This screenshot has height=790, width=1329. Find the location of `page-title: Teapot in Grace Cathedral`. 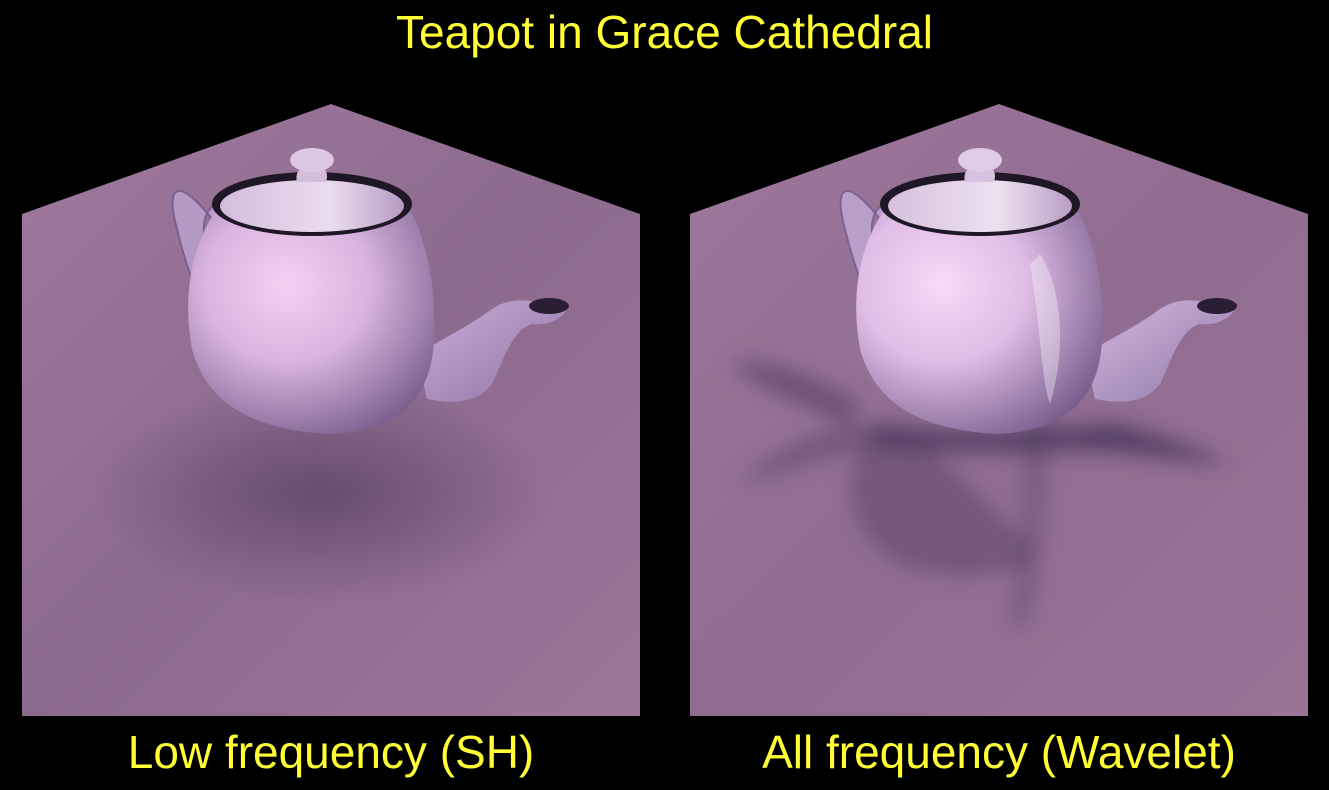

page-title: Teapot in Grace Cathedral is located at coordinates (664, 32).